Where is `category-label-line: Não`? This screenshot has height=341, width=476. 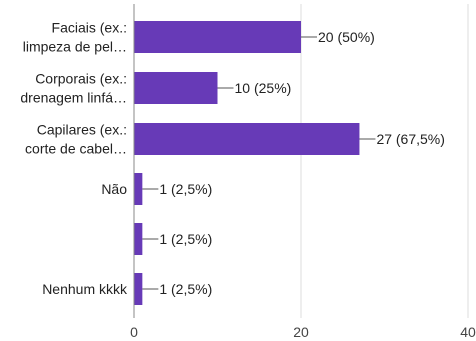 category-label-line: Não is located at coordinates (114, 189).